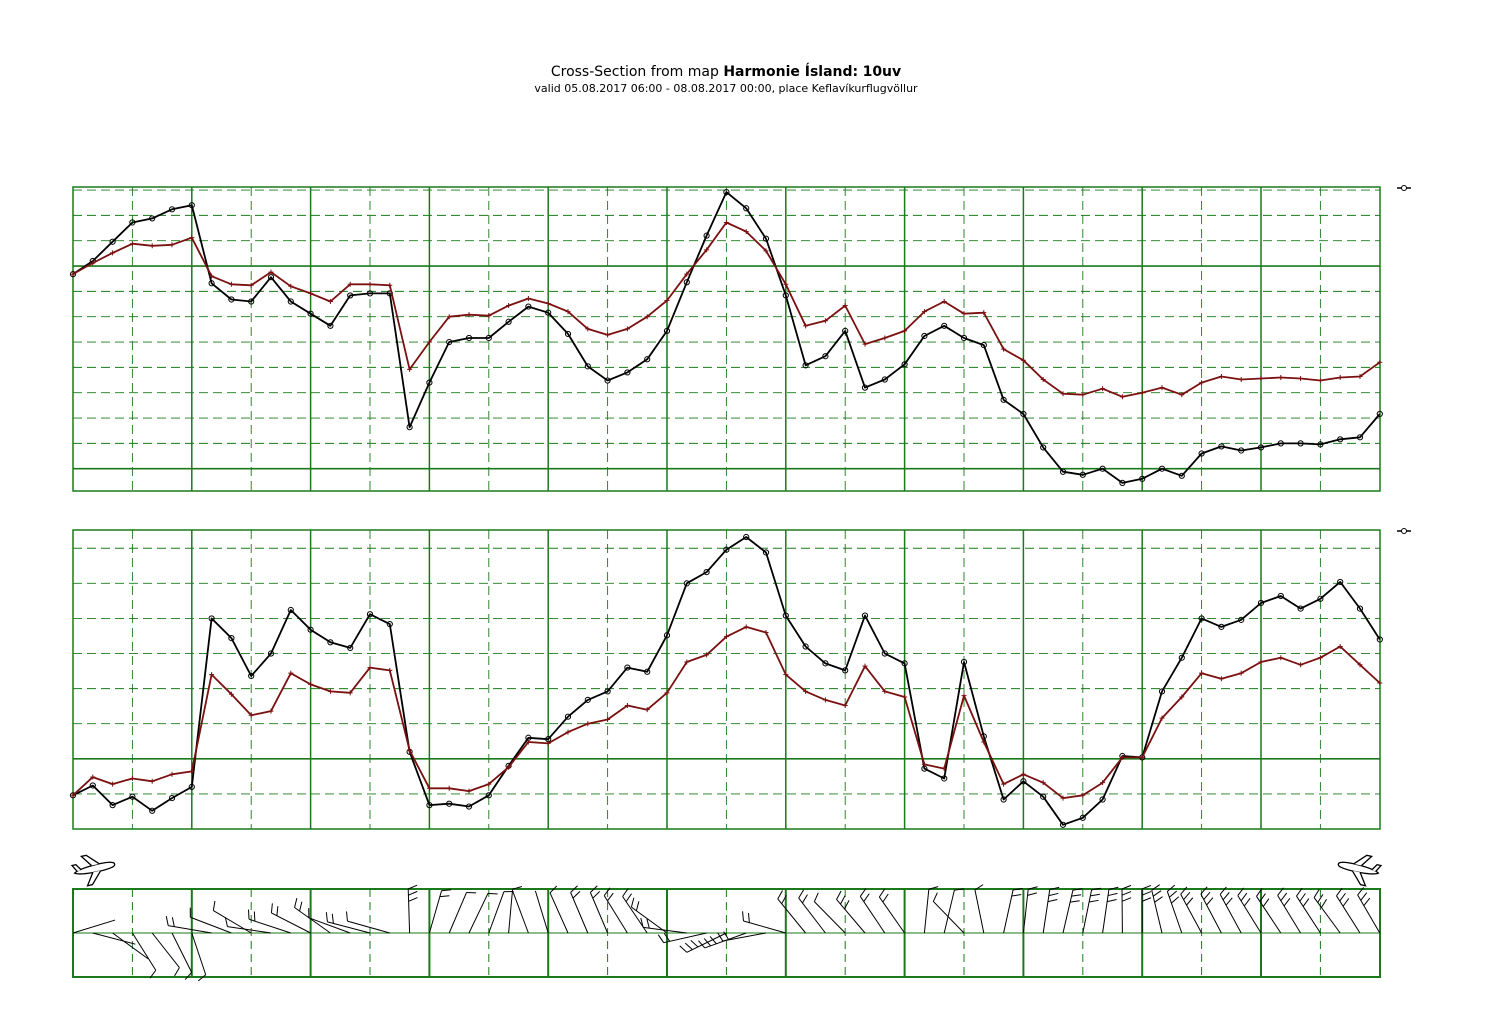 This screenshot has width=1500, height=1018. What do you see at coordinates (726, 870) in the screenshot?
I see `airplane-icons` at bounding box center [726, 870].